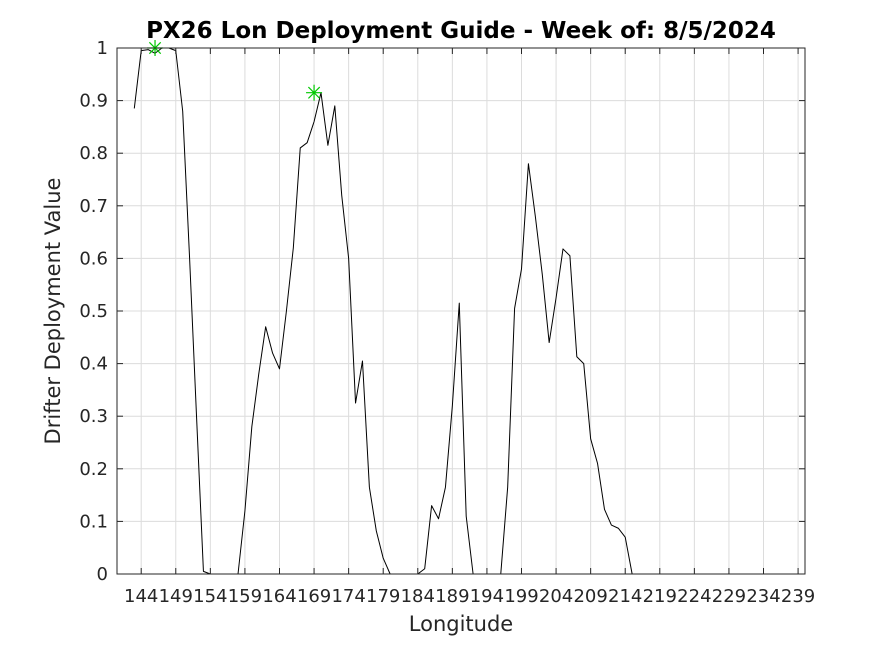 The image size is (891, 645). I want to click on x-tick-label: 194, so click(487, 596).